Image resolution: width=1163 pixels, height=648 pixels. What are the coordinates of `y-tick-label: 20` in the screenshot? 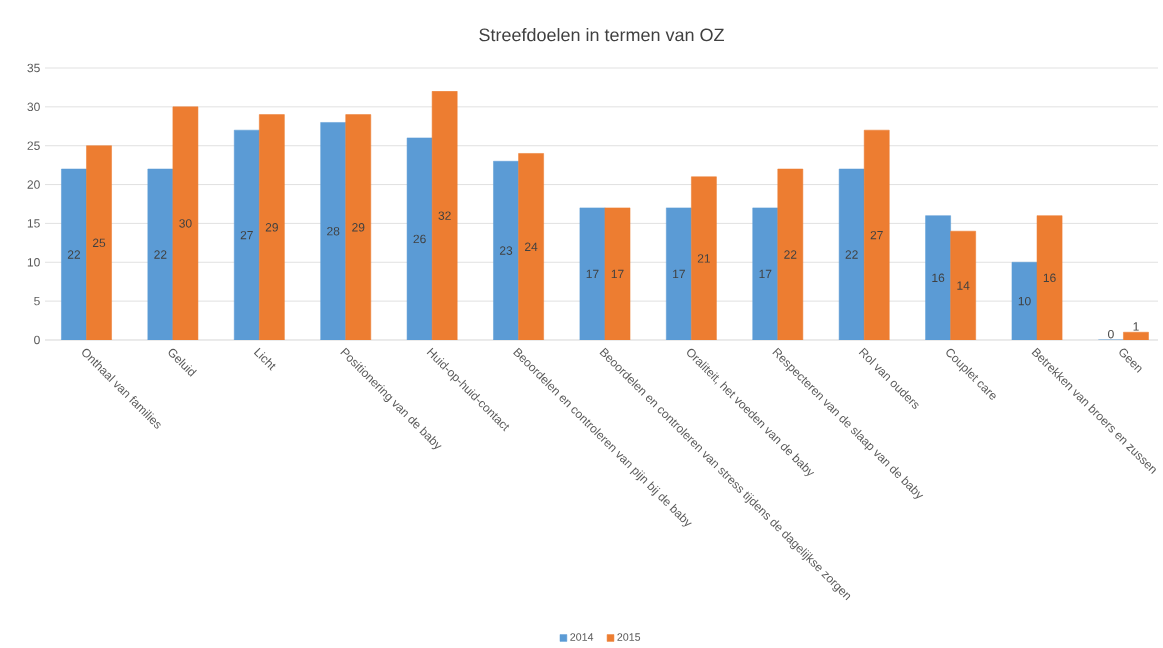 It's located at (33, 184).